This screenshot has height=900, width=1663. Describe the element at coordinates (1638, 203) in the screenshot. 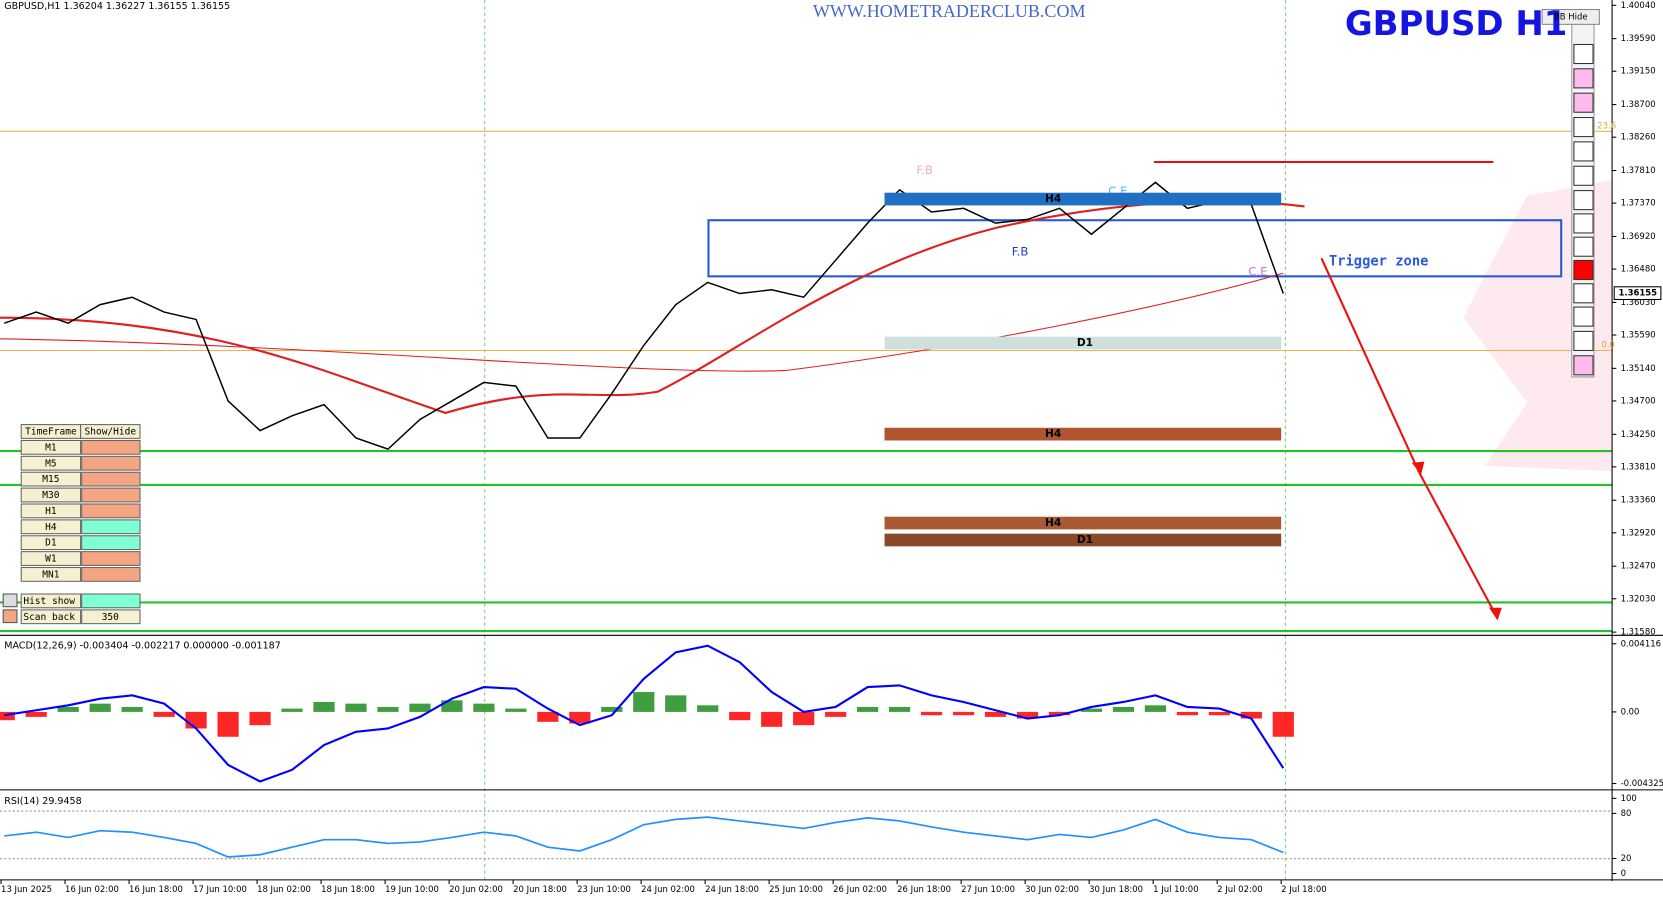

I see `price-tick-label: 1.37370` at that location.